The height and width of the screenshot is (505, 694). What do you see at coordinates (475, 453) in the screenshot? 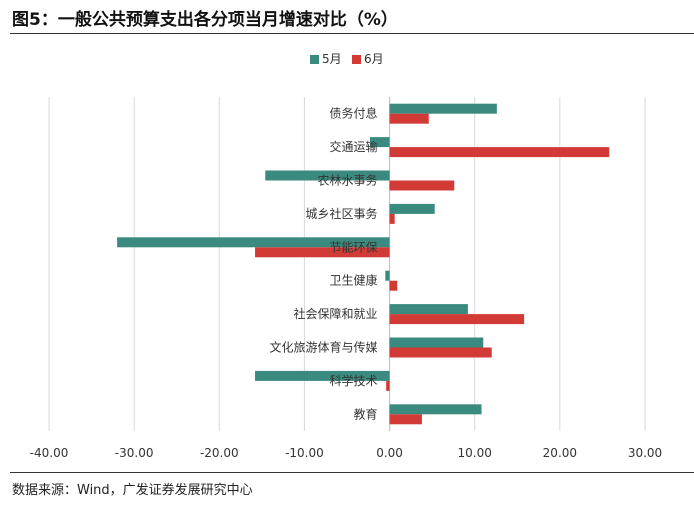
I see `x-tick-label: 10.00` at bounding box center [475, 453].